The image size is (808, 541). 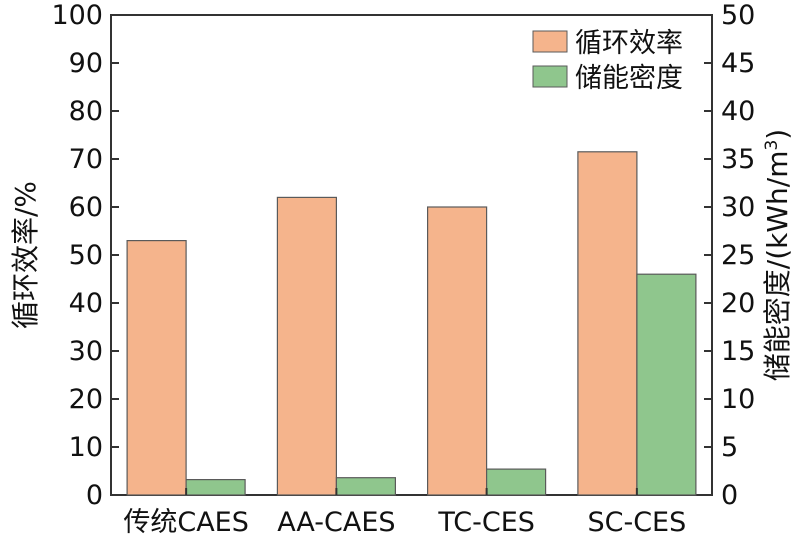 I want to click on left-tick-label: 50, so click(x=86, y=255).